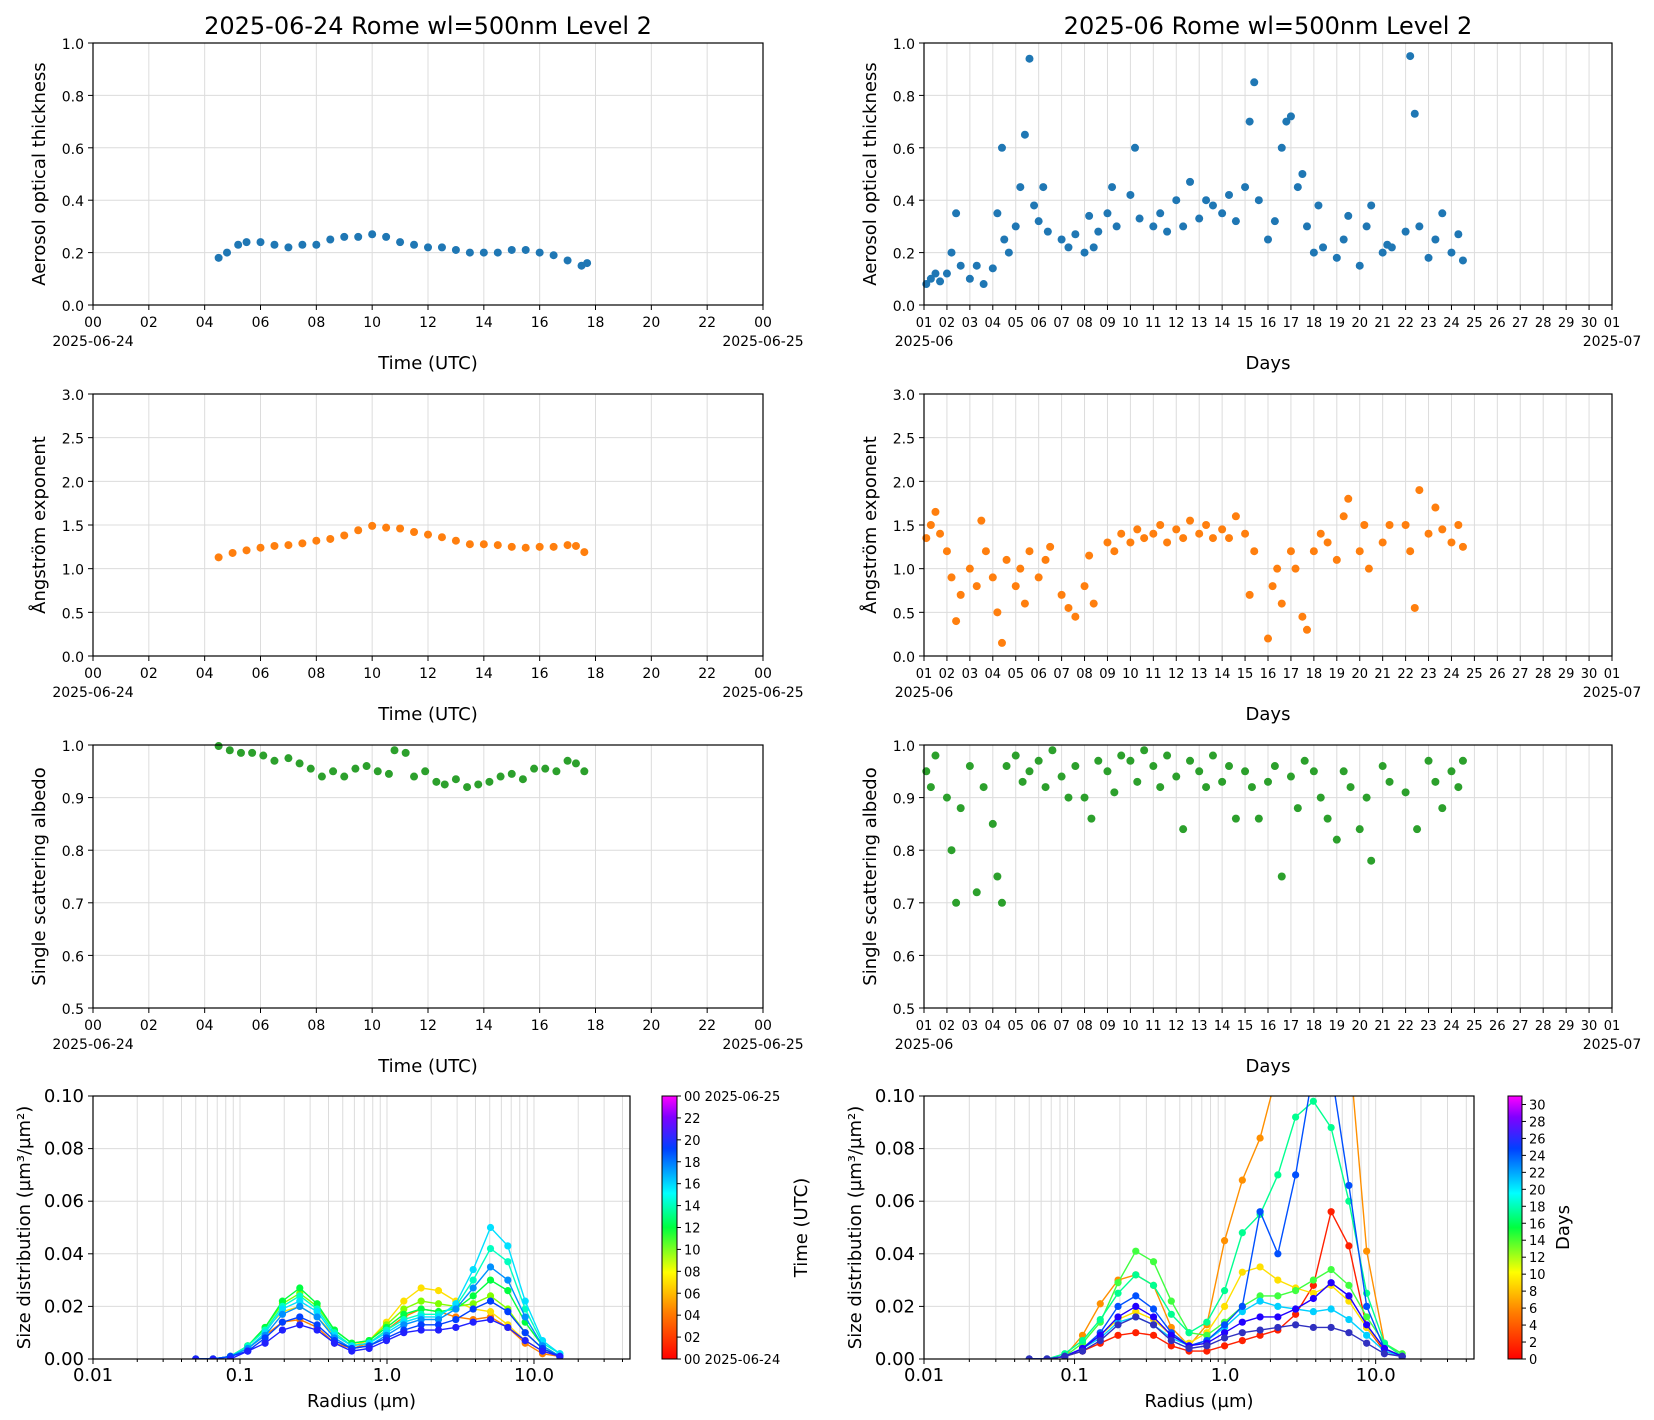 Image resolution: width=1654 pixels, height=1420 pixels. Describe the element at coordinates (1216, 1227) in the screenshot. I see `series-line` at that location.